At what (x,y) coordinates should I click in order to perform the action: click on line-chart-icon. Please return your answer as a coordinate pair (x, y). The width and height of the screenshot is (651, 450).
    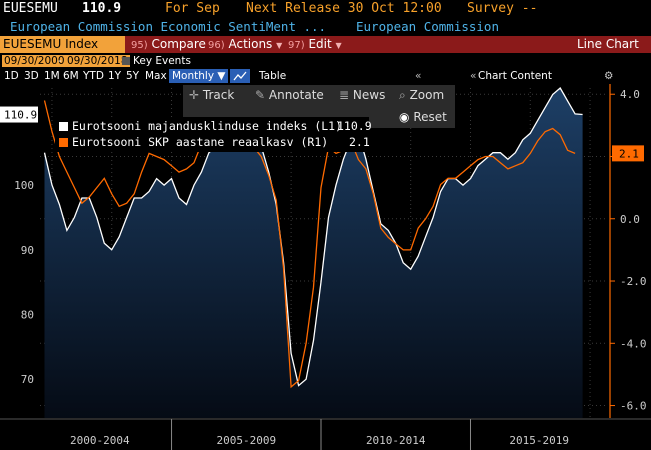
    Looking at the image, I should click on (240, 76).